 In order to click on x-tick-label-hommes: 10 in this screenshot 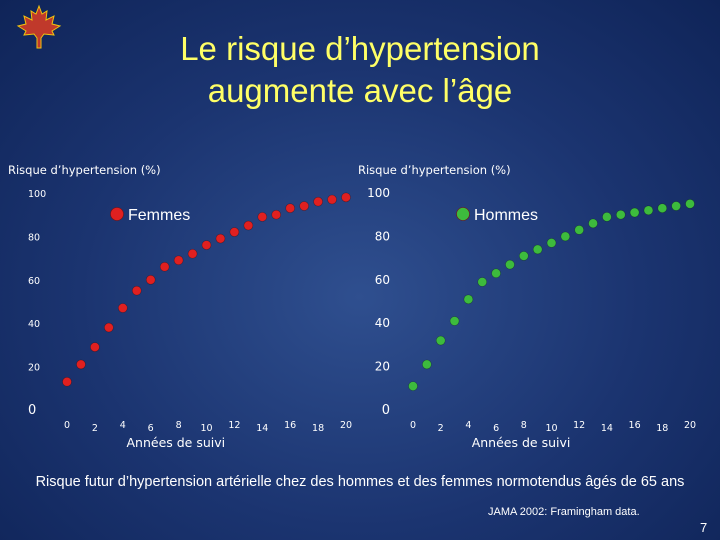, I will do `click(551, 428)`.